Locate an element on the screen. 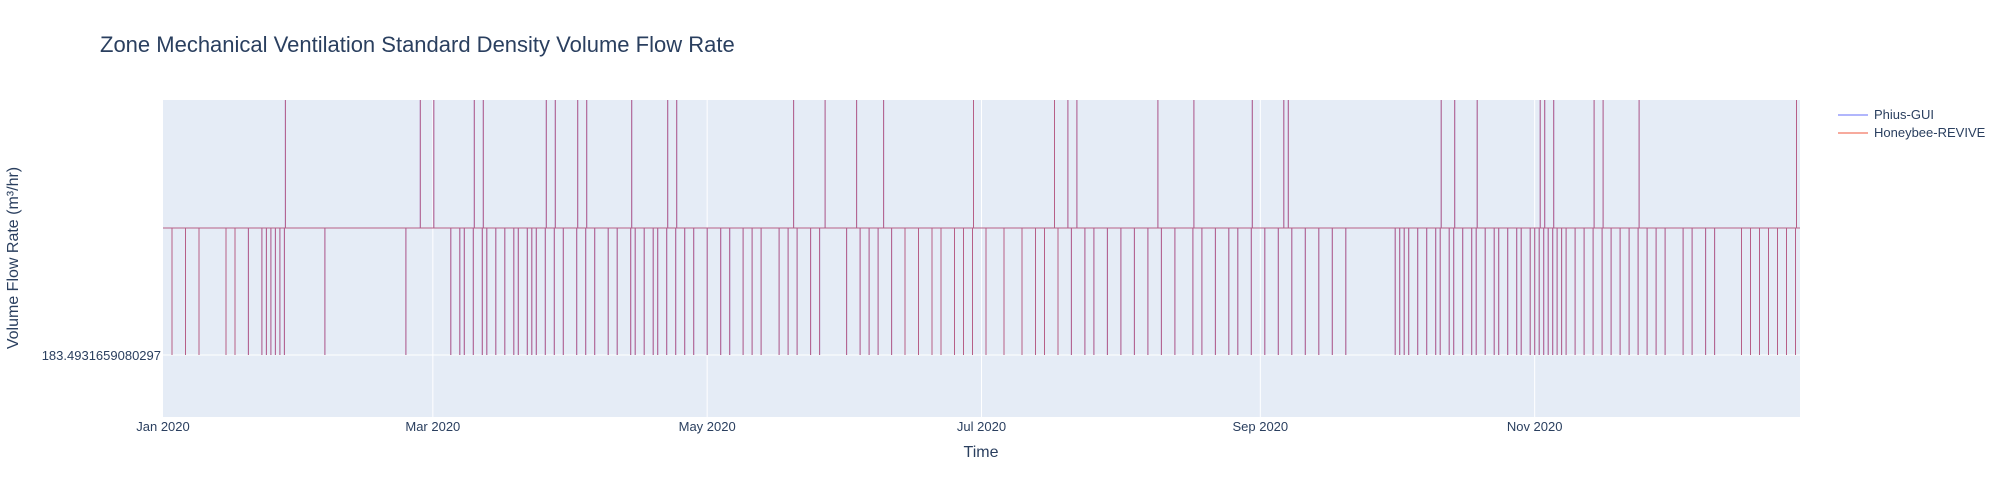 The image size is (2000, 500). legend-item-honeybee-revive: Honeybee-REVIVE is located at coordinates (1912, 132).